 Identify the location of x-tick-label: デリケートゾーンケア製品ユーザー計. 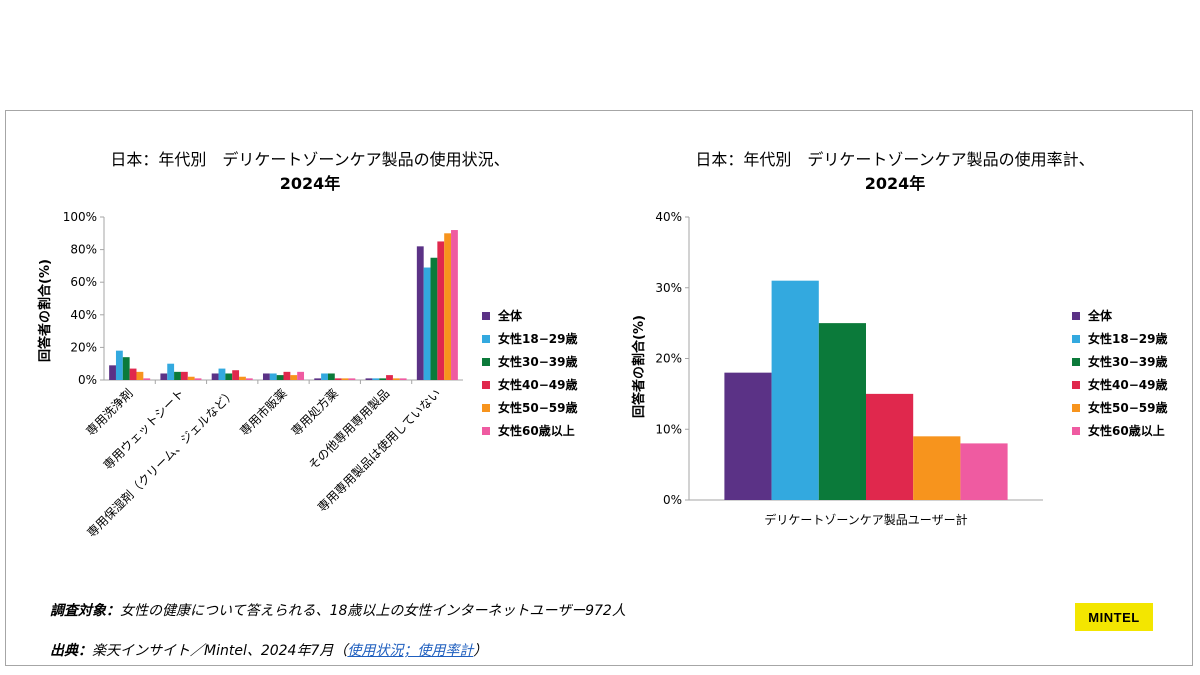
(865, 519).